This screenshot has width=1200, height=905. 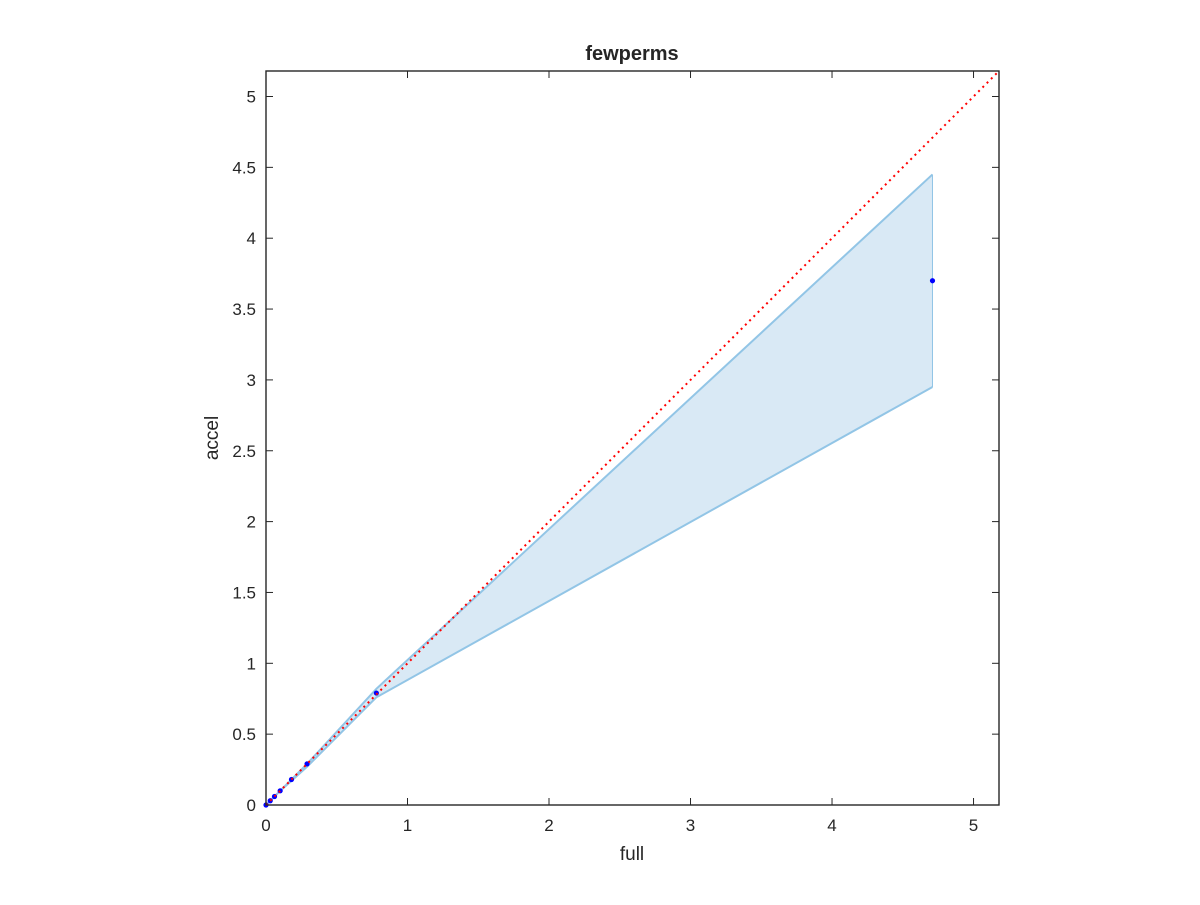 I want to click on y-tick-label: 4, so click(x=251, y=238).